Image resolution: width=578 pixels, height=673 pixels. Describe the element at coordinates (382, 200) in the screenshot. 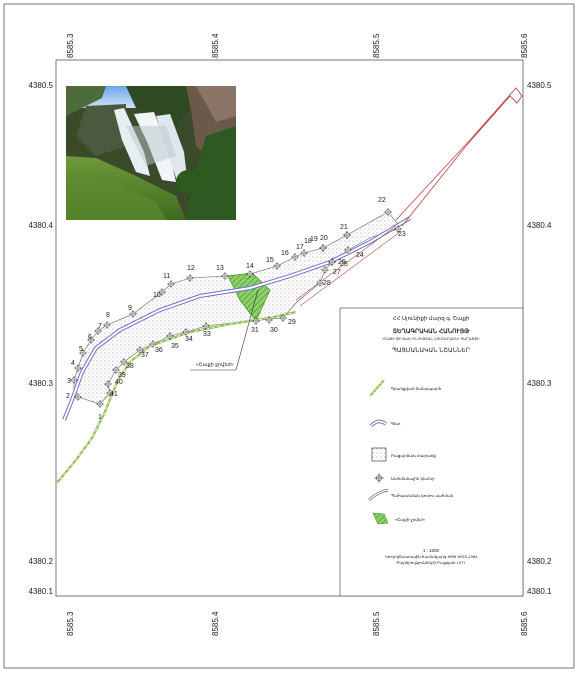

I see `point-label: 22` at that location.